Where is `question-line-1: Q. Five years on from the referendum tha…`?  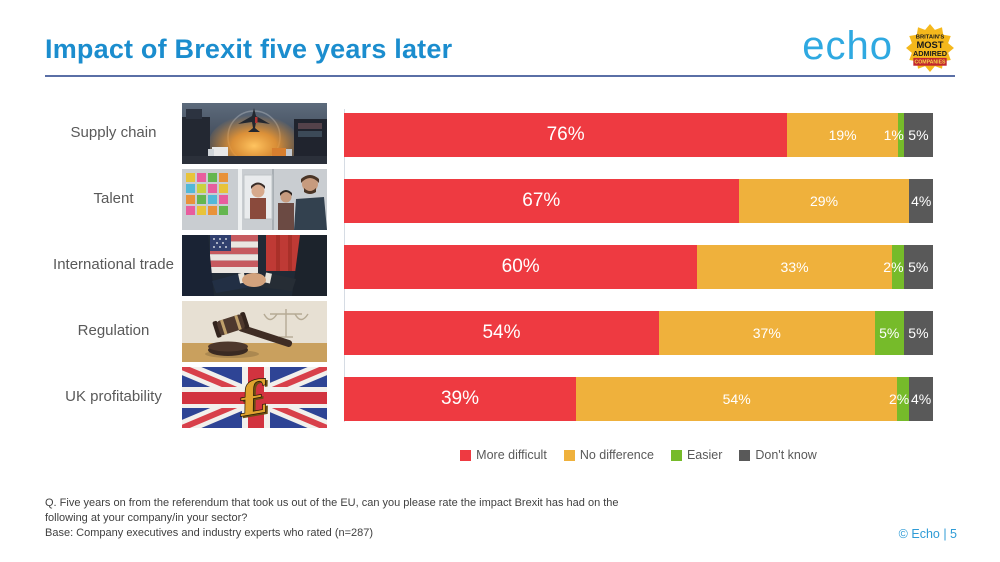 question-line-1: Q. Five years on from the referendum tha… is located at coordinates (332, 503).